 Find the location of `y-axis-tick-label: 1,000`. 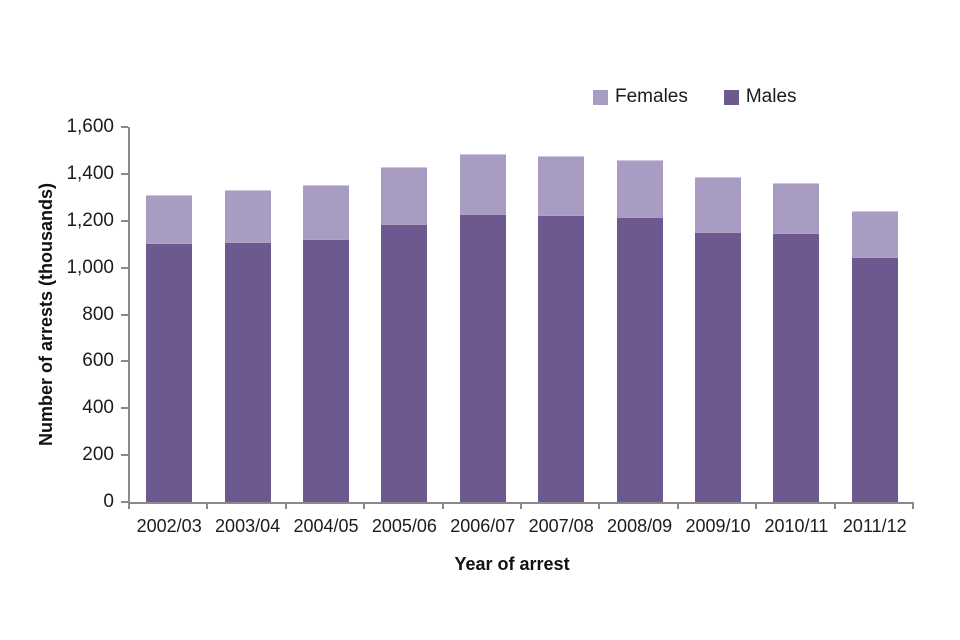

y-axis-tick-label: 1,000 is located at coordinates (90, 267).